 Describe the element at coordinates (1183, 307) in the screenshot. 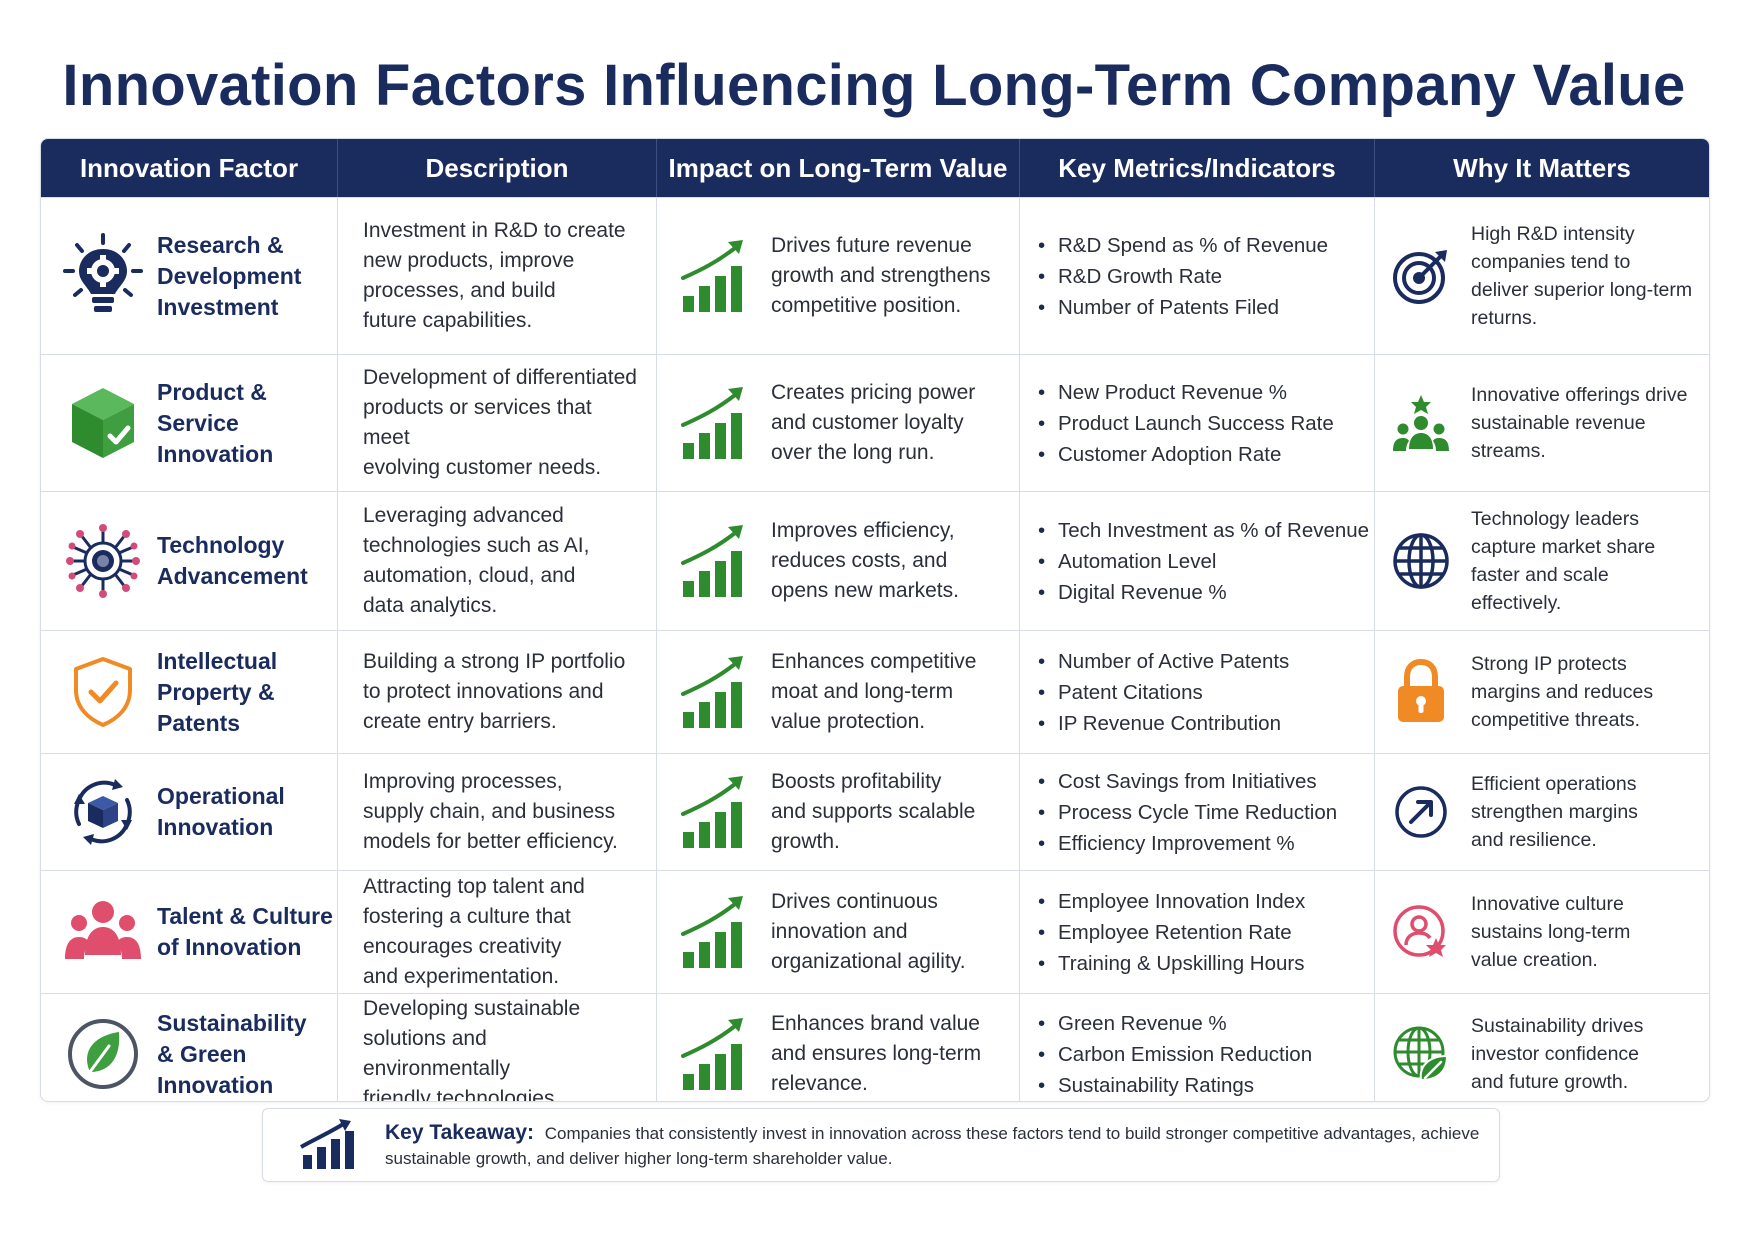

I see `metric-item: Number of Patents Filed` at that location.